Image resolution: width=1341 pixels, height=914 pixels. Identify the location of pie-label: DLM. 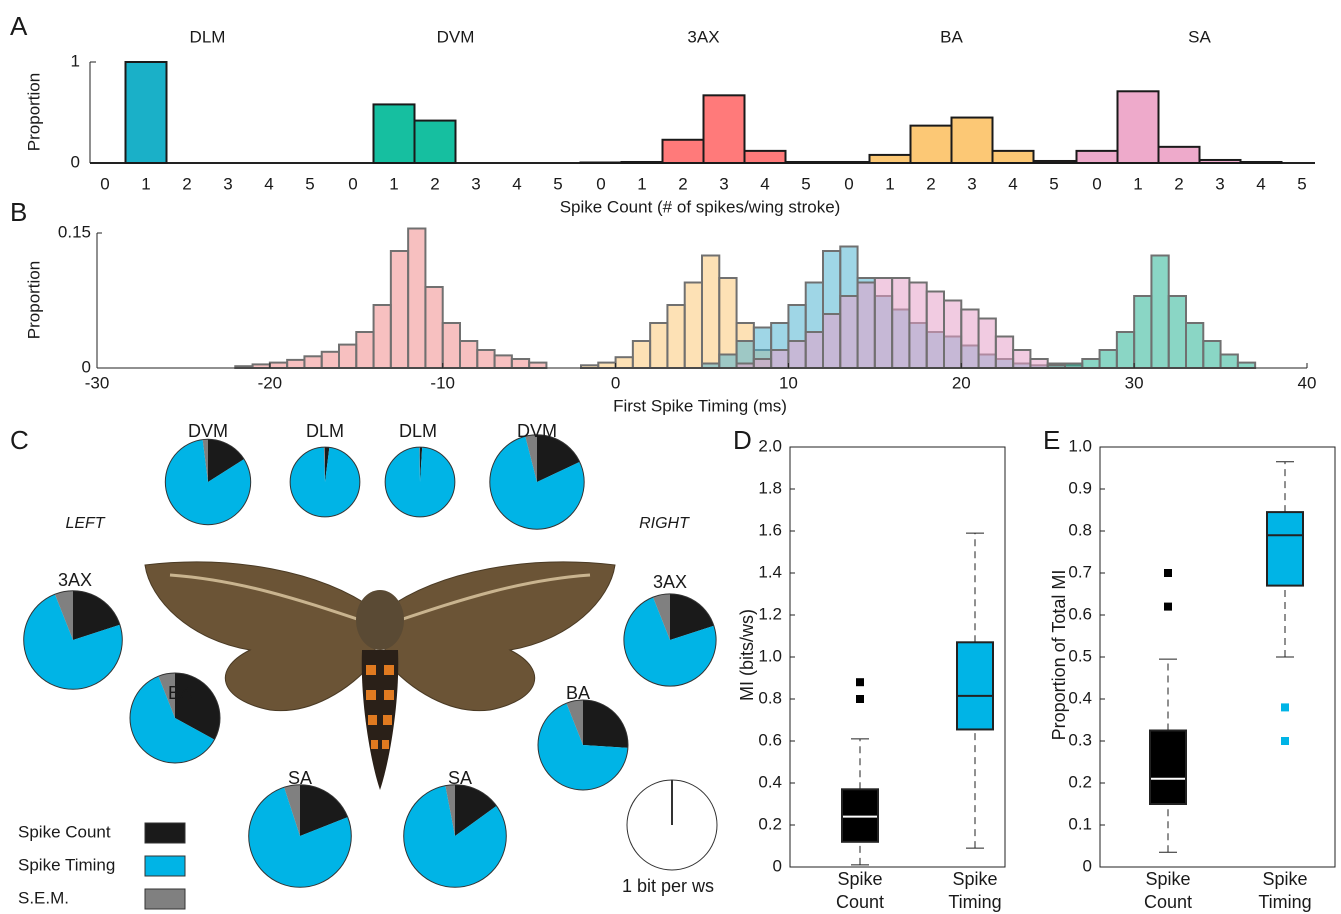
(325, 431).